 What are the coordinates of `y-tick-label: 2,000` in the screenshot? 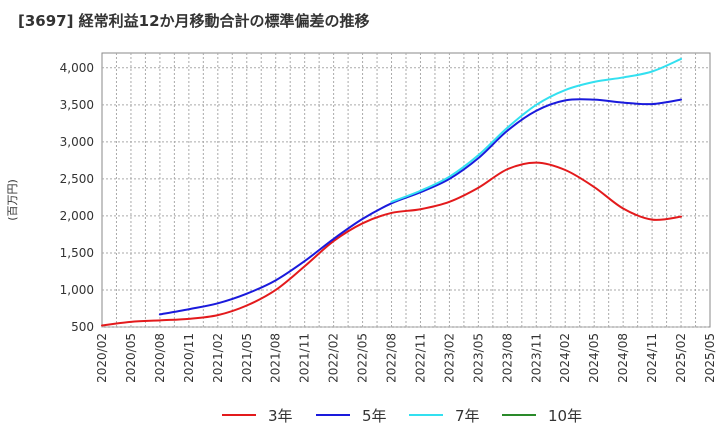 It's located at (77, 216).